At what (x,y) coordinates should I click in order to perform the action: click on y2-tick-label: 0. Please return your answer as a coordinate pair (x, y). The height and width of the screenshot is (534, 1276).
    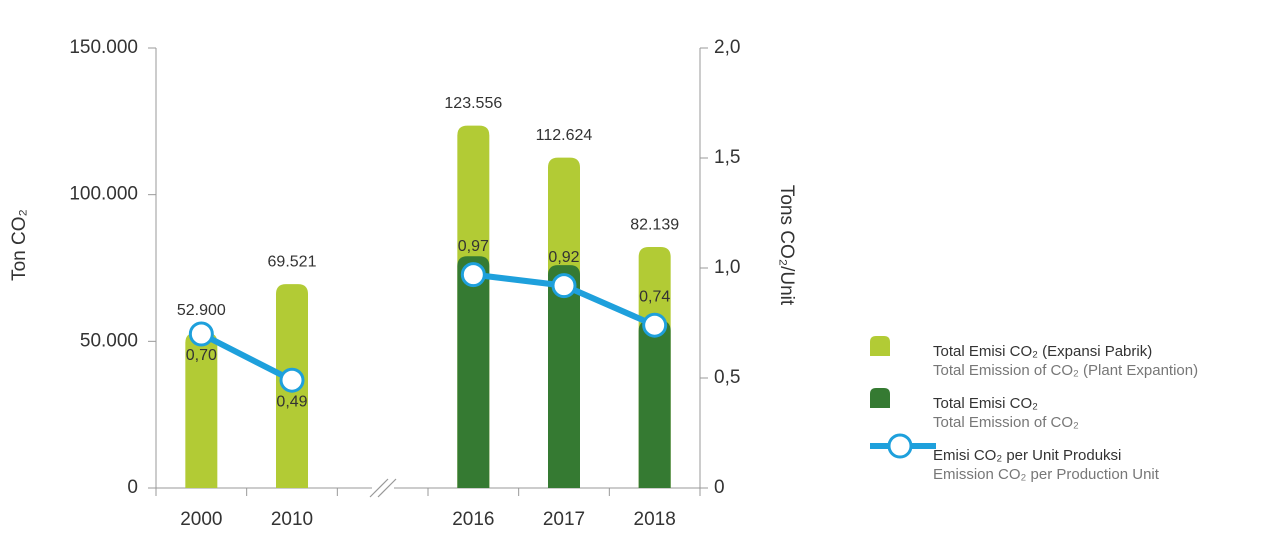
    Looking at the image, I should click on (719, 487).